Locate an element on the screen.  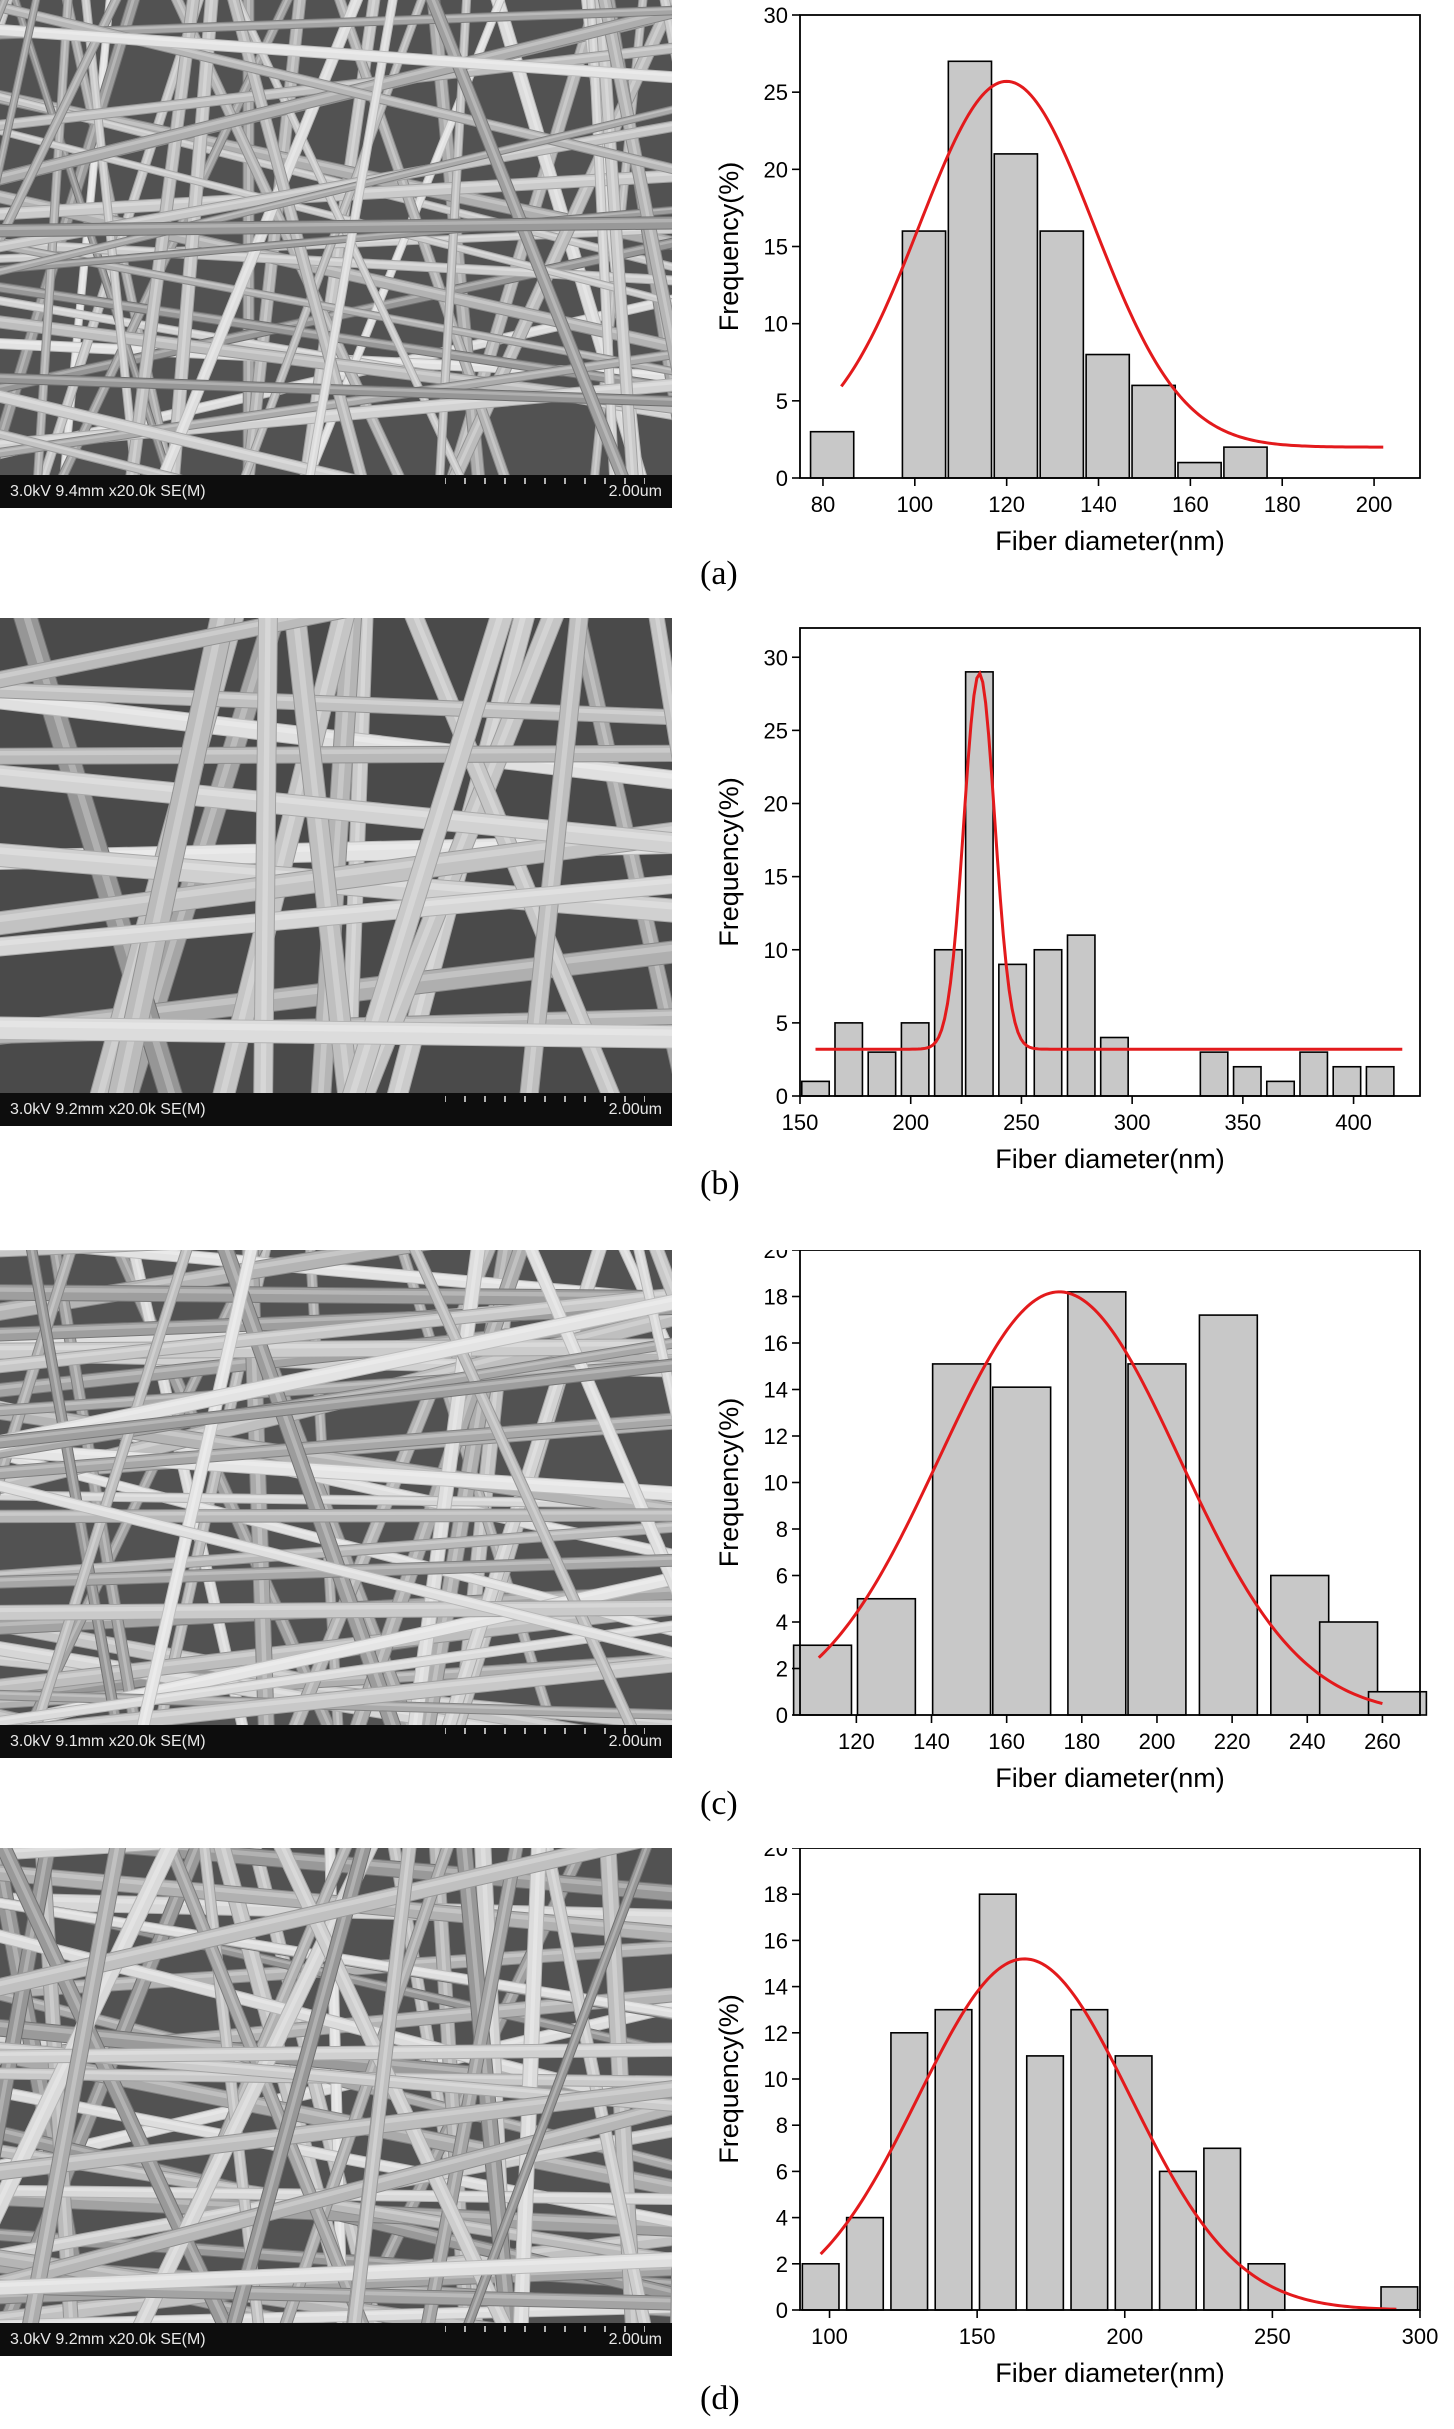
plot-frame is located at coordinates (1110, 862).